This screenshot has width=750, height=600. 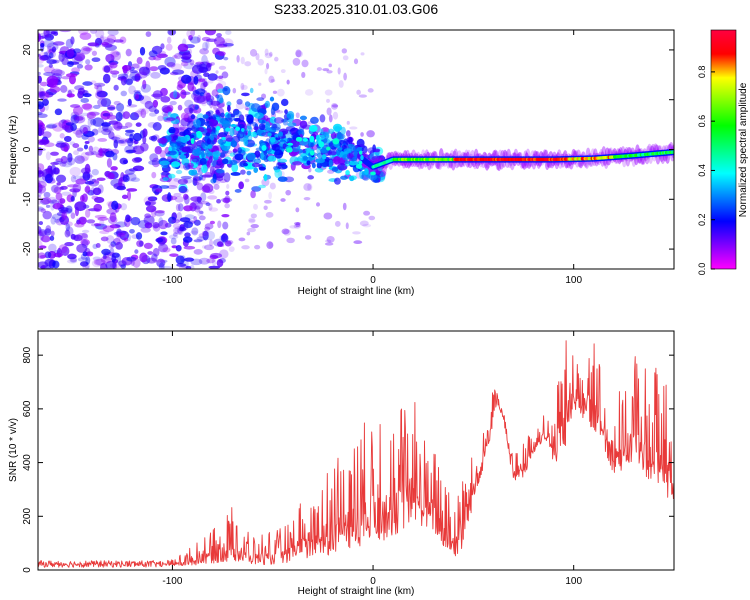 What do you see at coordinates (27, 354) in the screenshot?
I see `y-tick-label: 800` at bounding box center [27, 354].